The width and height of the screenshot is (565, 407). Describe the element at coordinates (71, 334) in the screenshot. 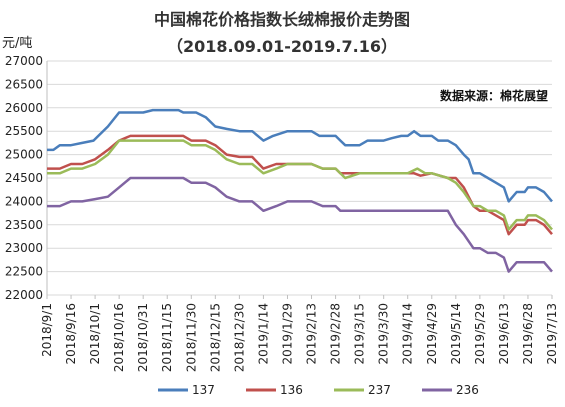

I see `x-tick-label: 2018/9/16` at that location.